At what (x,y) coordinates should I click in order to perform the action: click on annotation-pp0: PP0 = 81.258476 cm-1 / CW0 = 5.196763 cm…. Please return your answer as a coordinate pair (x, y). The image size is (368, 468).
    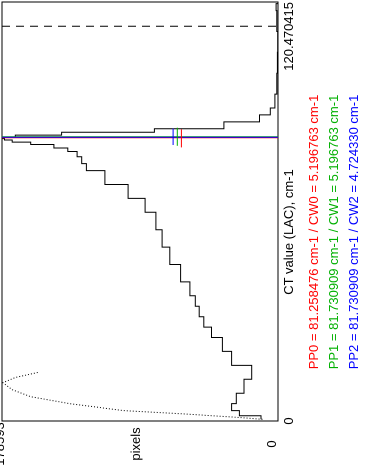
    Looking at the image, I should click on (313, 232).